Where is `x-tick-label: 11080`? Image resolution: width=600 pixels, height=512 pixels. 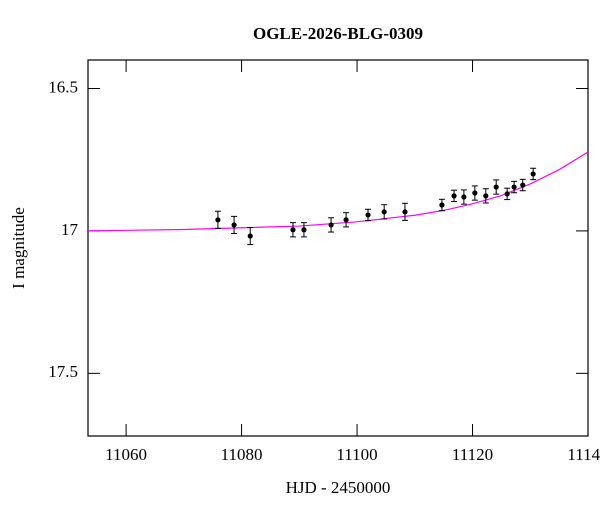
x-tick-label: 11080 is located at coordinates (242, 454).